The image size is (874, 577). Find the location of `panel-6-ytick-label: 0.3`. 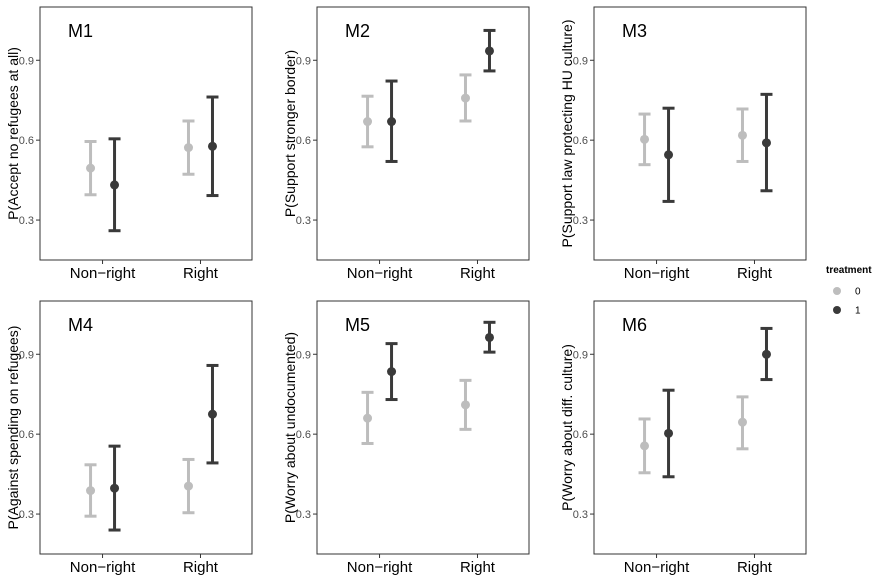

panel-6-ytick-label: 0.3 is located at coordinates (580, 515).